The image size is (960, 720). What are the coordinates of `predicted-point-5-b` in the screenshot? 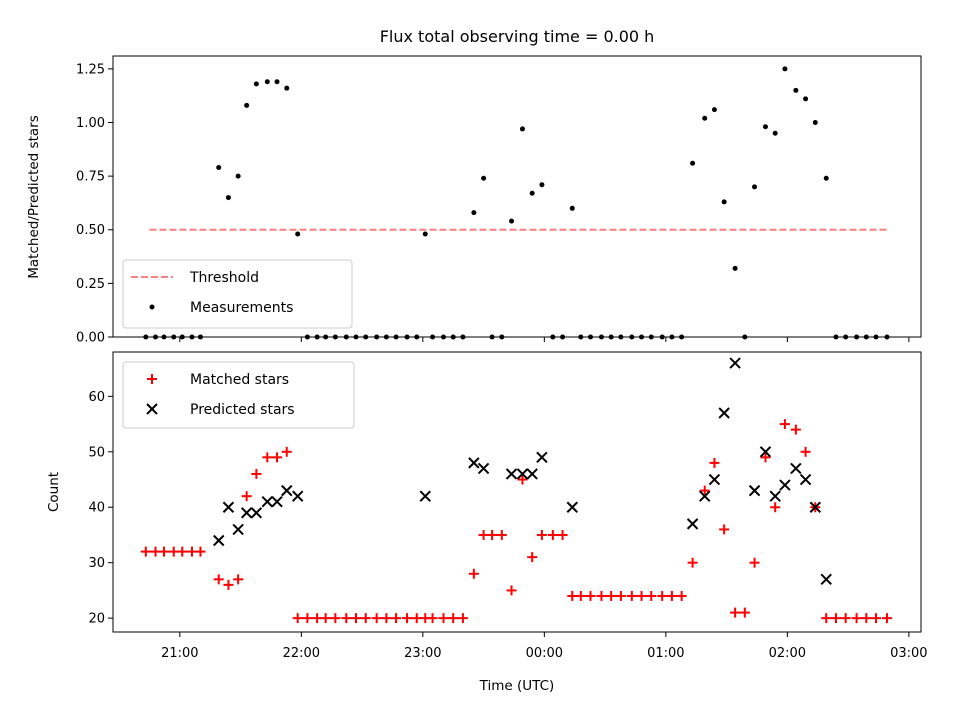 It's located at (267, 501).